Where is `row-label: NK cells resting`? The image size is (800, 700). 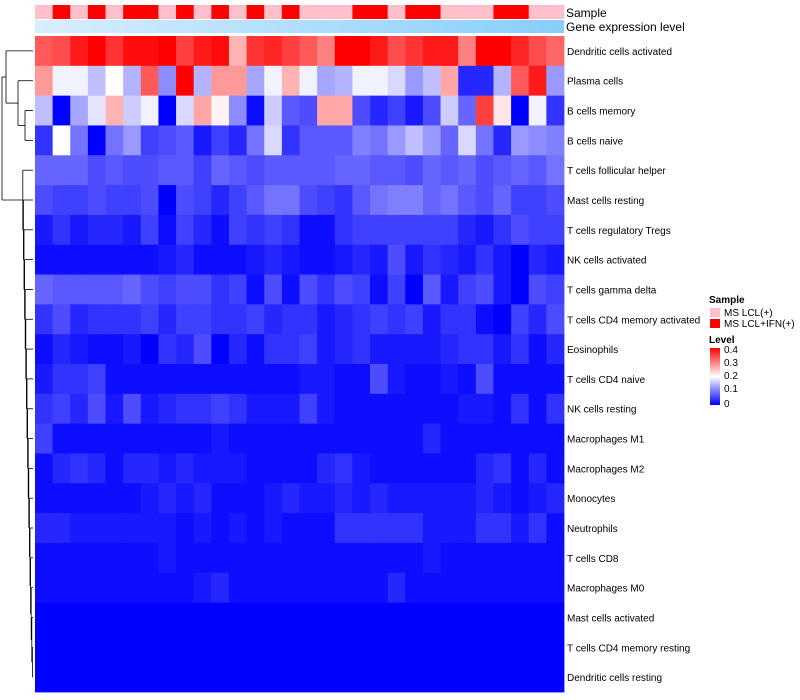 row-label: NK cells resting is located at coordinates (601, 410).